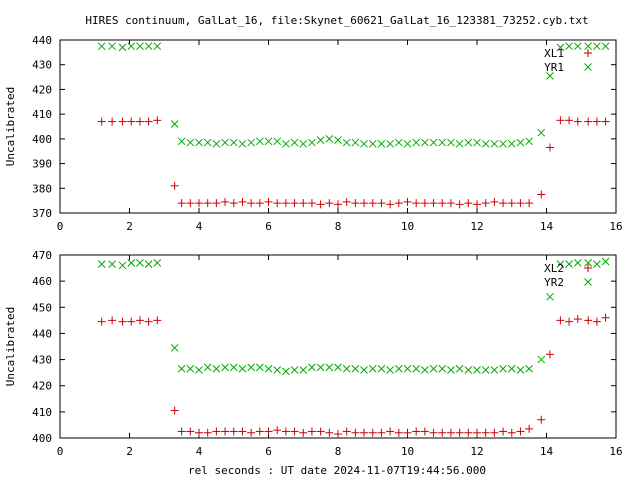  What do you see at coordinates (42, 281) in the screenshot?
I see `y-tick-label: 460` at bounding box center [42, 281].